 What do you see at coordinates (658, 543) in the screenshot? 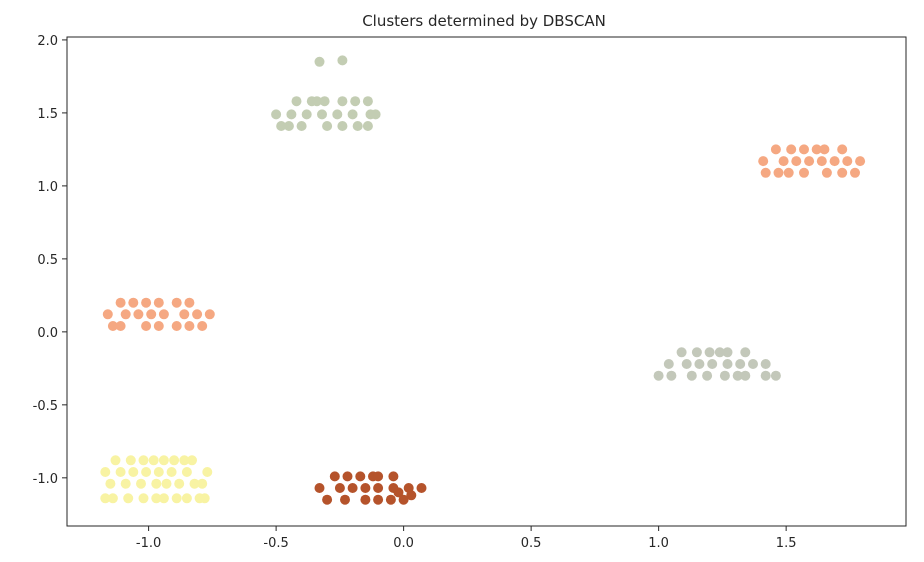
I see `x-tick-label: 1.0` at bounding box center [658, 543].